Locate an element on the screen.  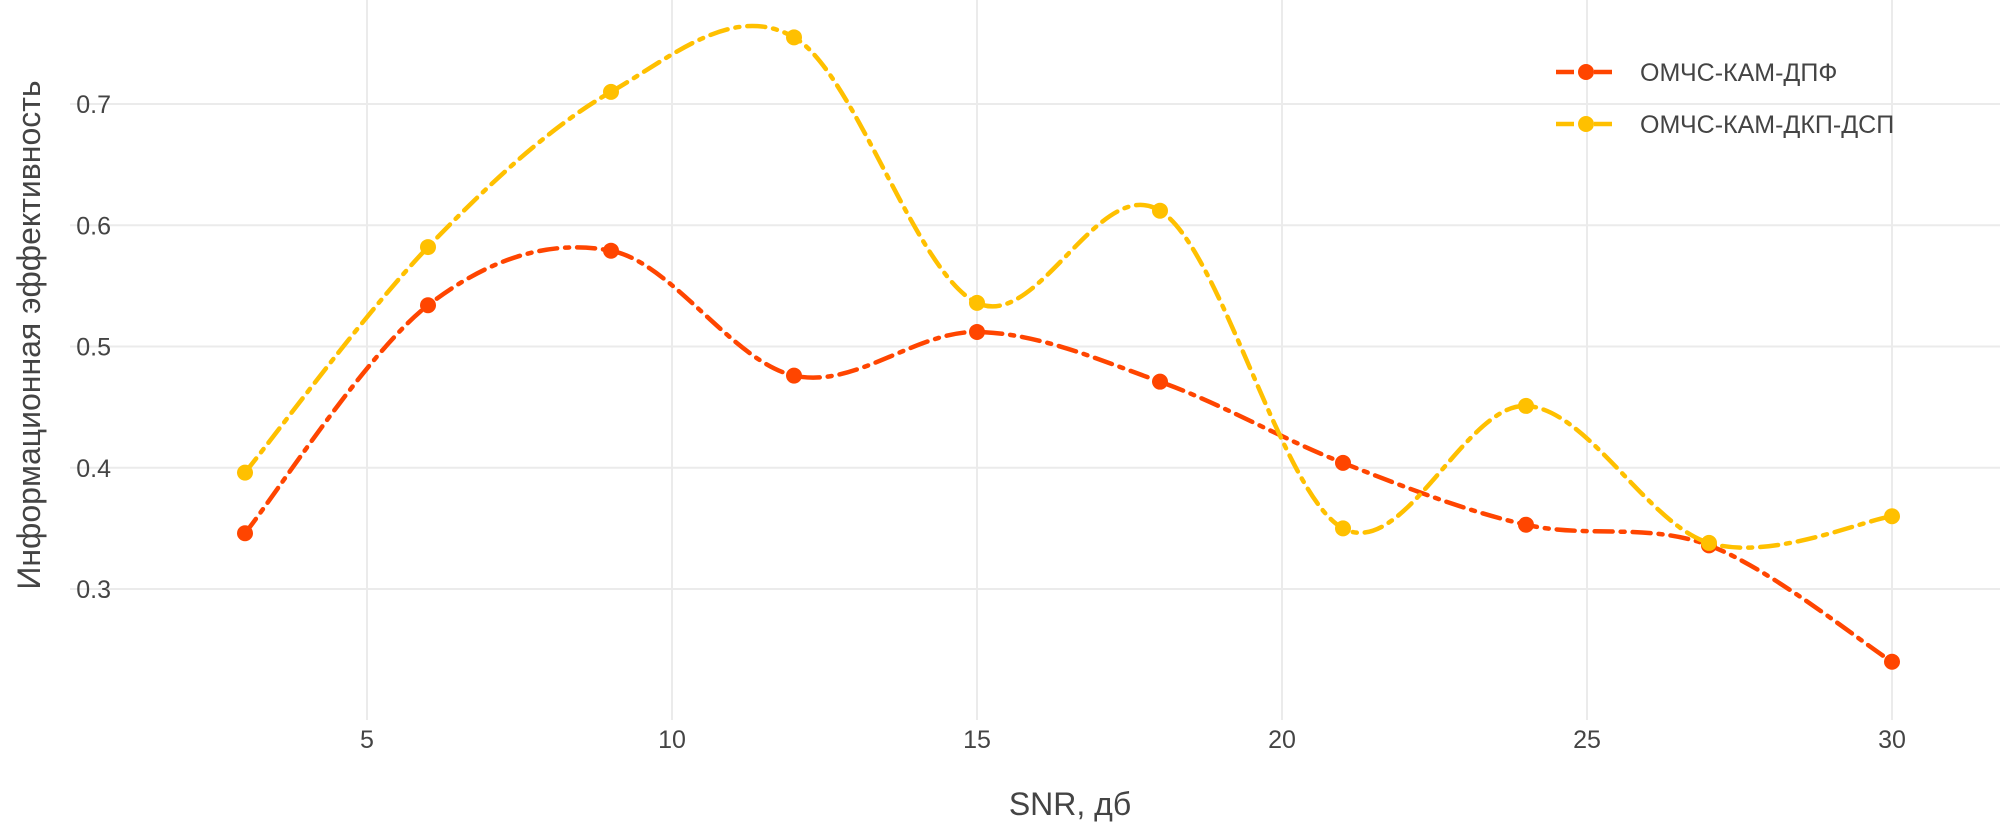
x-tick-label: 30 is located at coordinates (1892, 740).